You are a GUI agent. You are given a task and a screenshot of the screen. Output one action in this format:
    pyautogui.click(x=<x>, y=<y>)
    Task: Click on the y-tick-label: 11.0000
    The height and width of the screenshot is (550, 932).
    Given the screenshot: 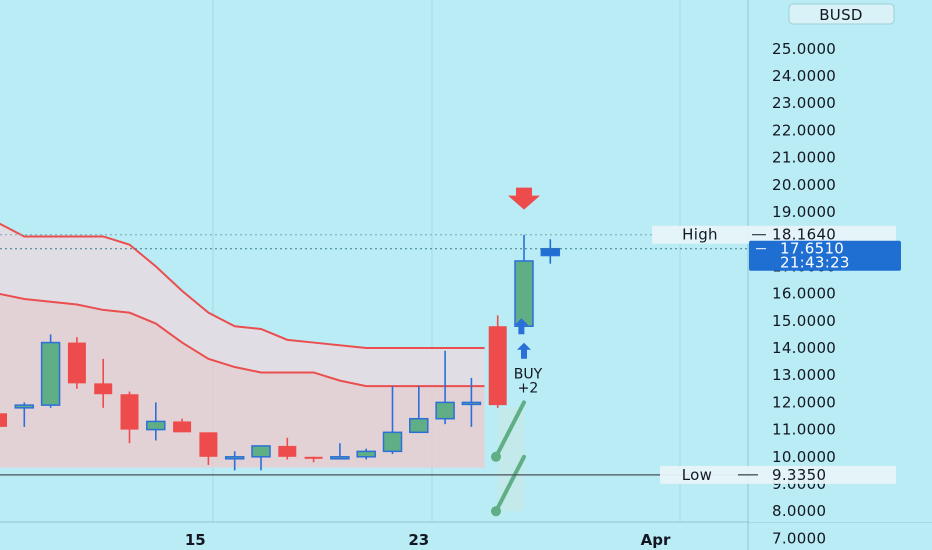 What is the action you would take?
    pyautogui.click(x=804, y=430)
    